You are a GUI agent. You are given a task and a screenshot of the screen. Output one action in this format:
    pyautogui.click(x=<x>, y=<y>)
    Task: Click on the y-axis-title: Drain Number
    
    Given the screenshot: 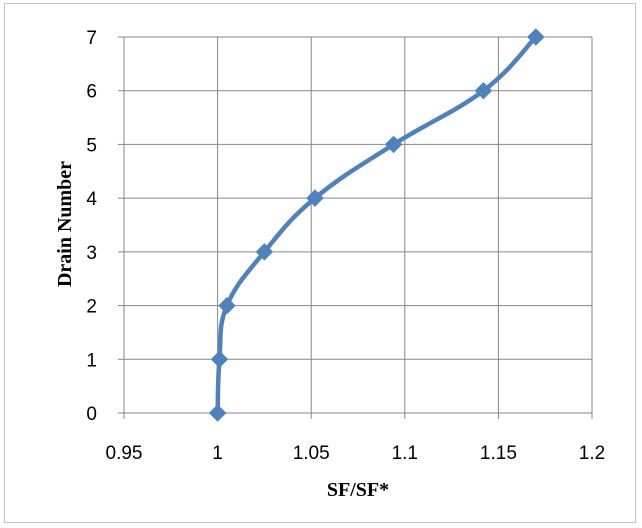 What is the action you would take?
    pyautogui.click(x=65, y=224)
    